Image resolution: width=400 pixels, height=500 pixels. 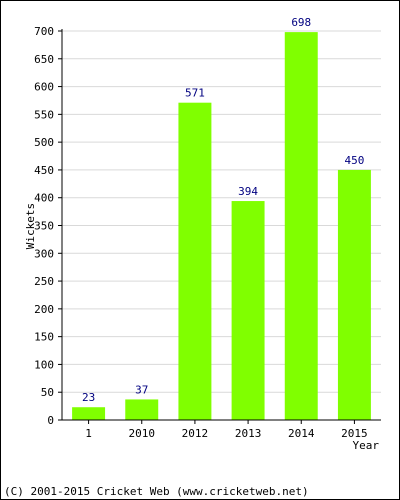 What do you see at coordinates (44, 114) in the screenshot?
I see `y-tick-label: 550` at bounding box center [44, 114].